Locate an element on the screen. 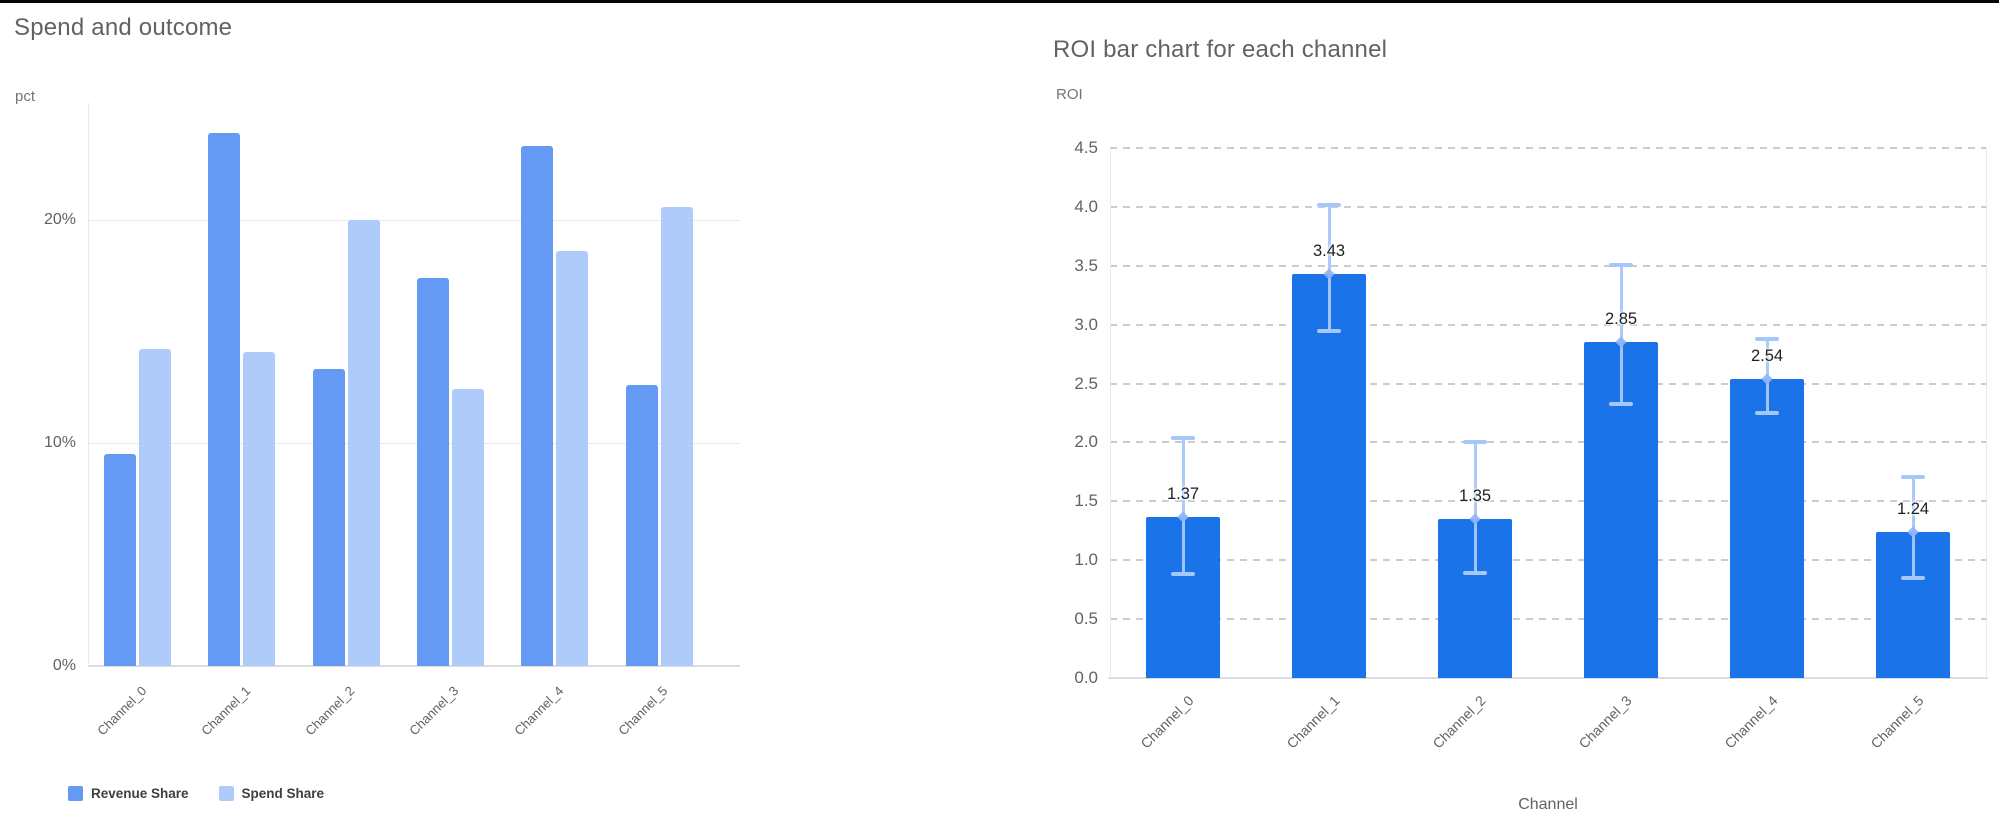  spend-outcome-title: Spend and outcome is located at coordinates (123, 27).